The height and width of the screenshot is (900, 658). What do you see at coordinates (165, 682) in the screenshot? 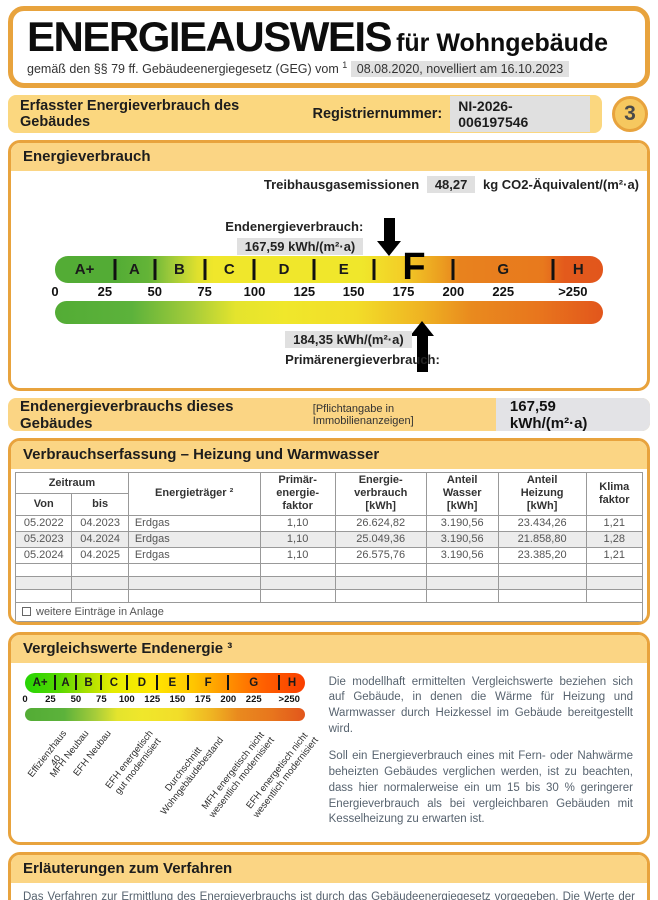
I see `comparison-class-bar: A+ A B C D E F G H` at bounding box center [165, 682].